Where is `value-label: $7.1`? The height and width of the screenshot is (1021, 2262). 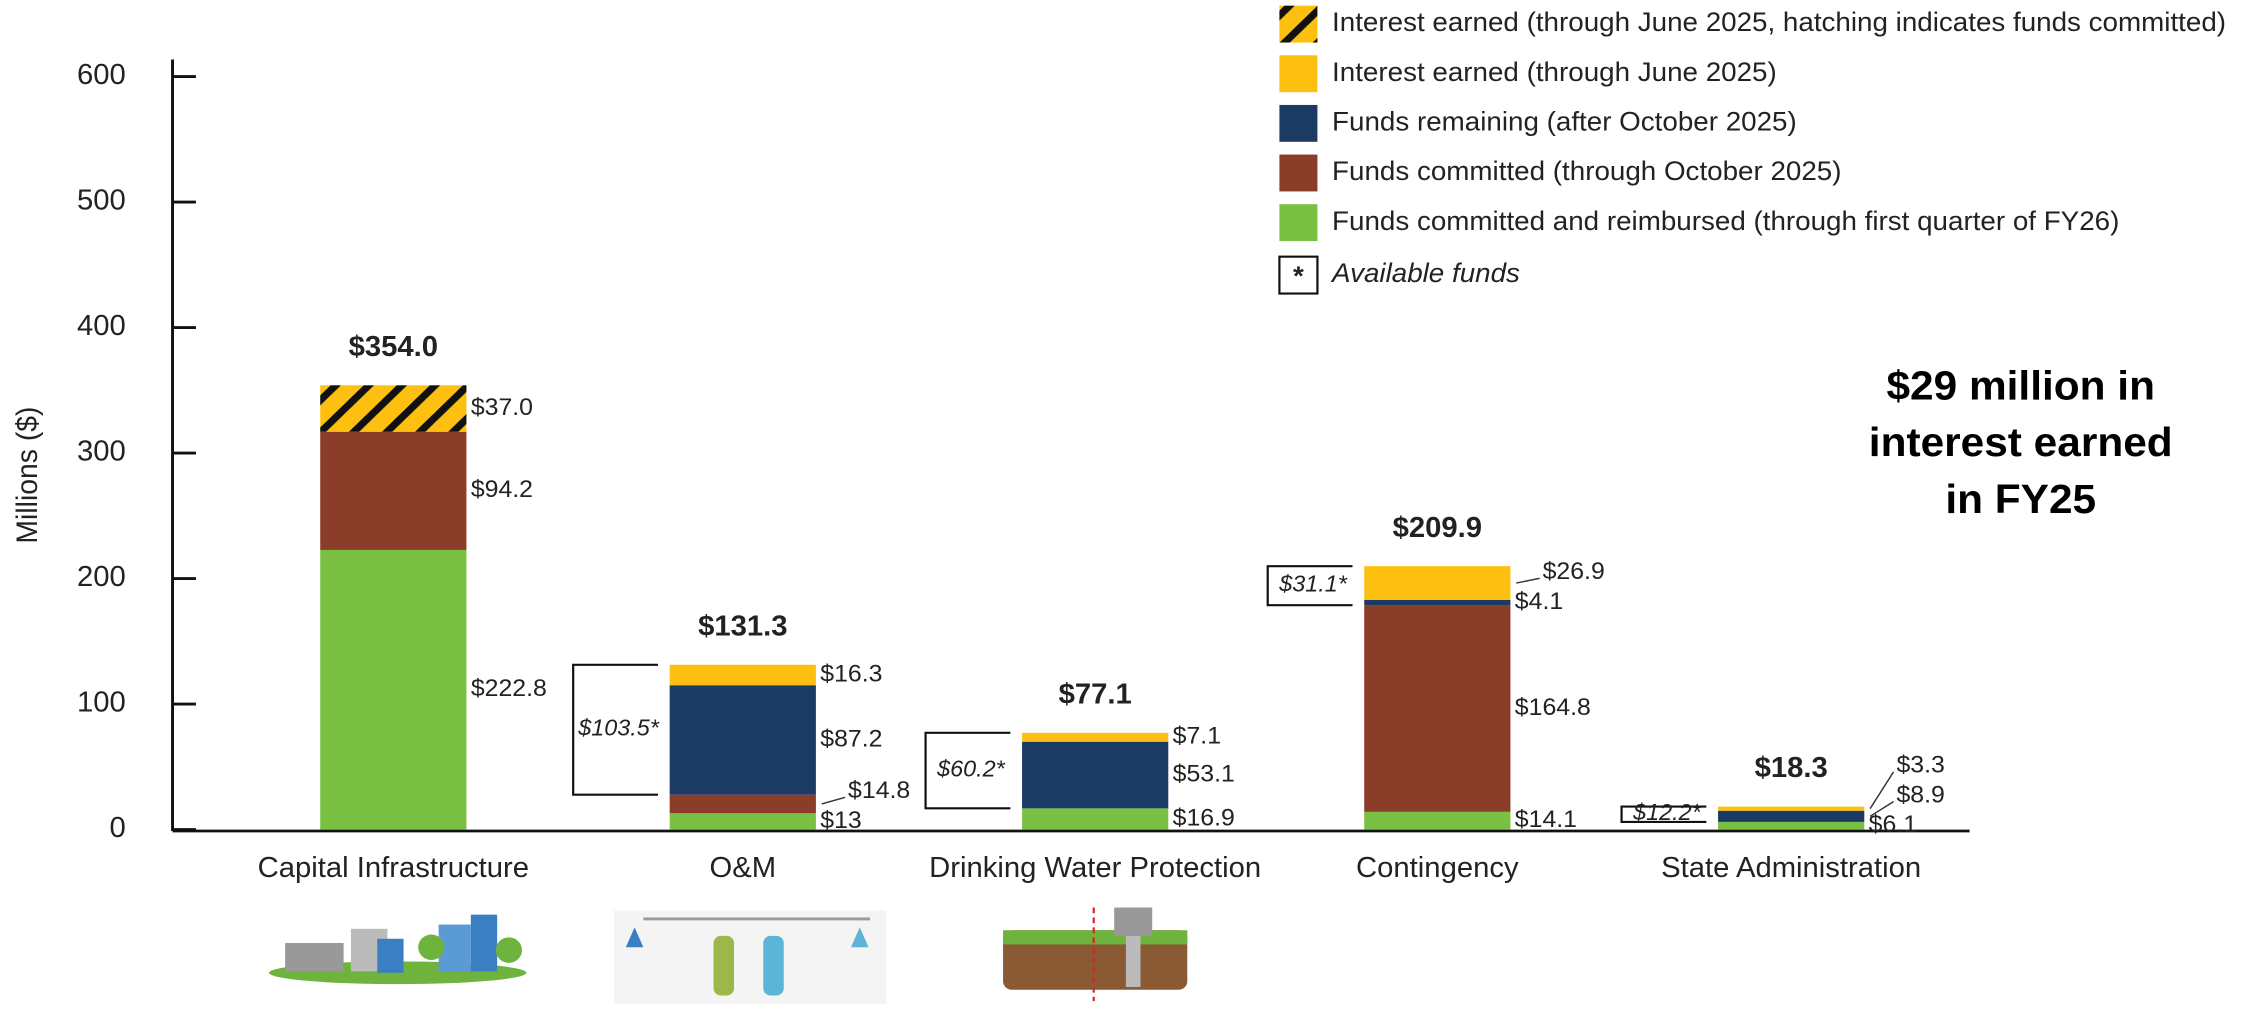 value-label: $7.1 is located at coordinates (1197, 736).